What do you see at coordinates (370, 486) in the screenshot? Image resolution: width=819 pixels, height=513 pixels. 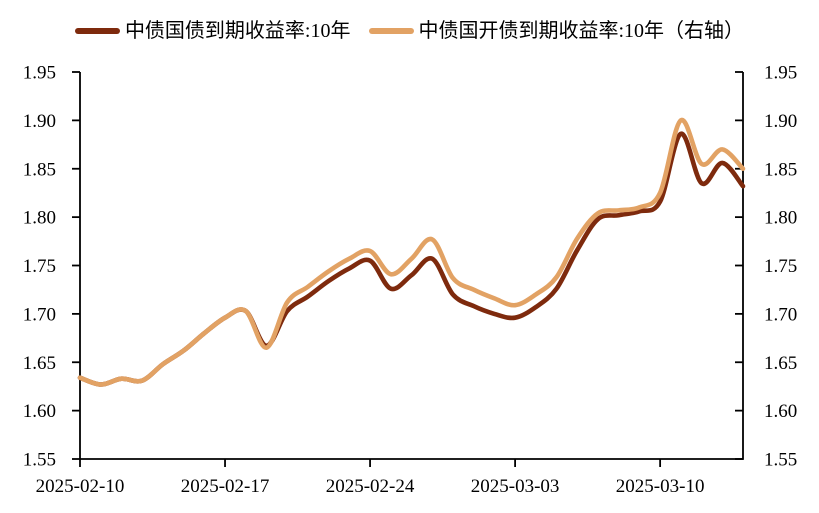 I see `x-axis-label: 2025-02-24` at bounding box center [370, 486].